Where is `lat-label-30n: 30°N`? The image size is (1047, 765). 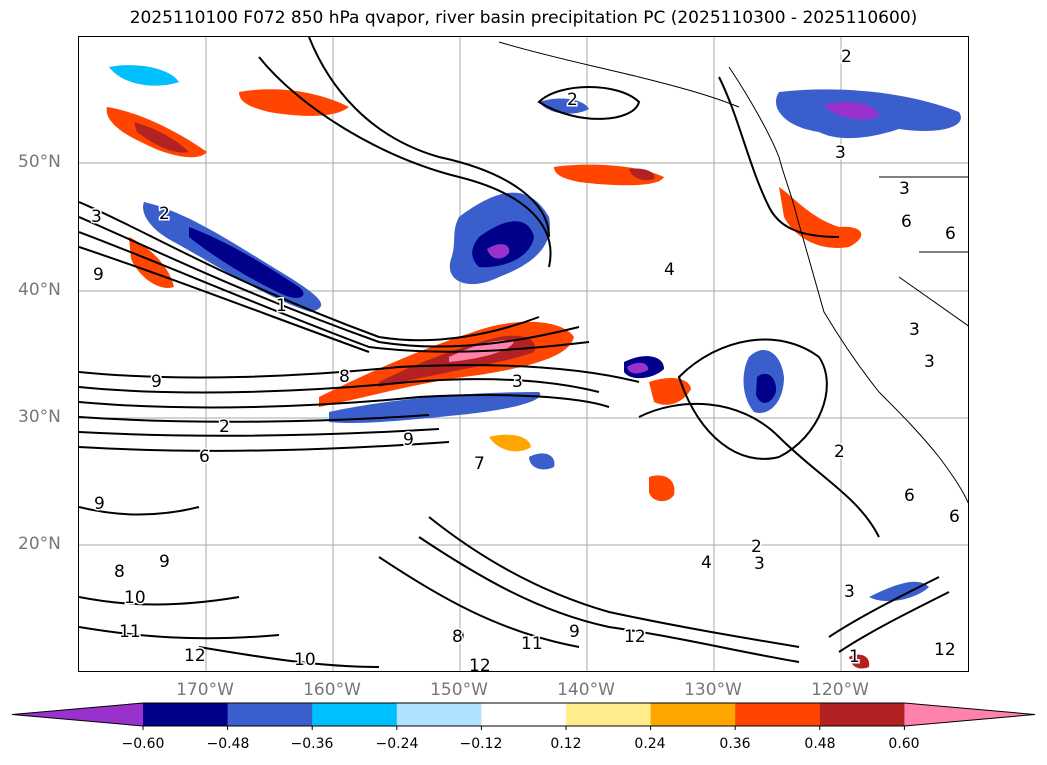 lat-label-30n: 30°N is located at coordinates (39, 417).